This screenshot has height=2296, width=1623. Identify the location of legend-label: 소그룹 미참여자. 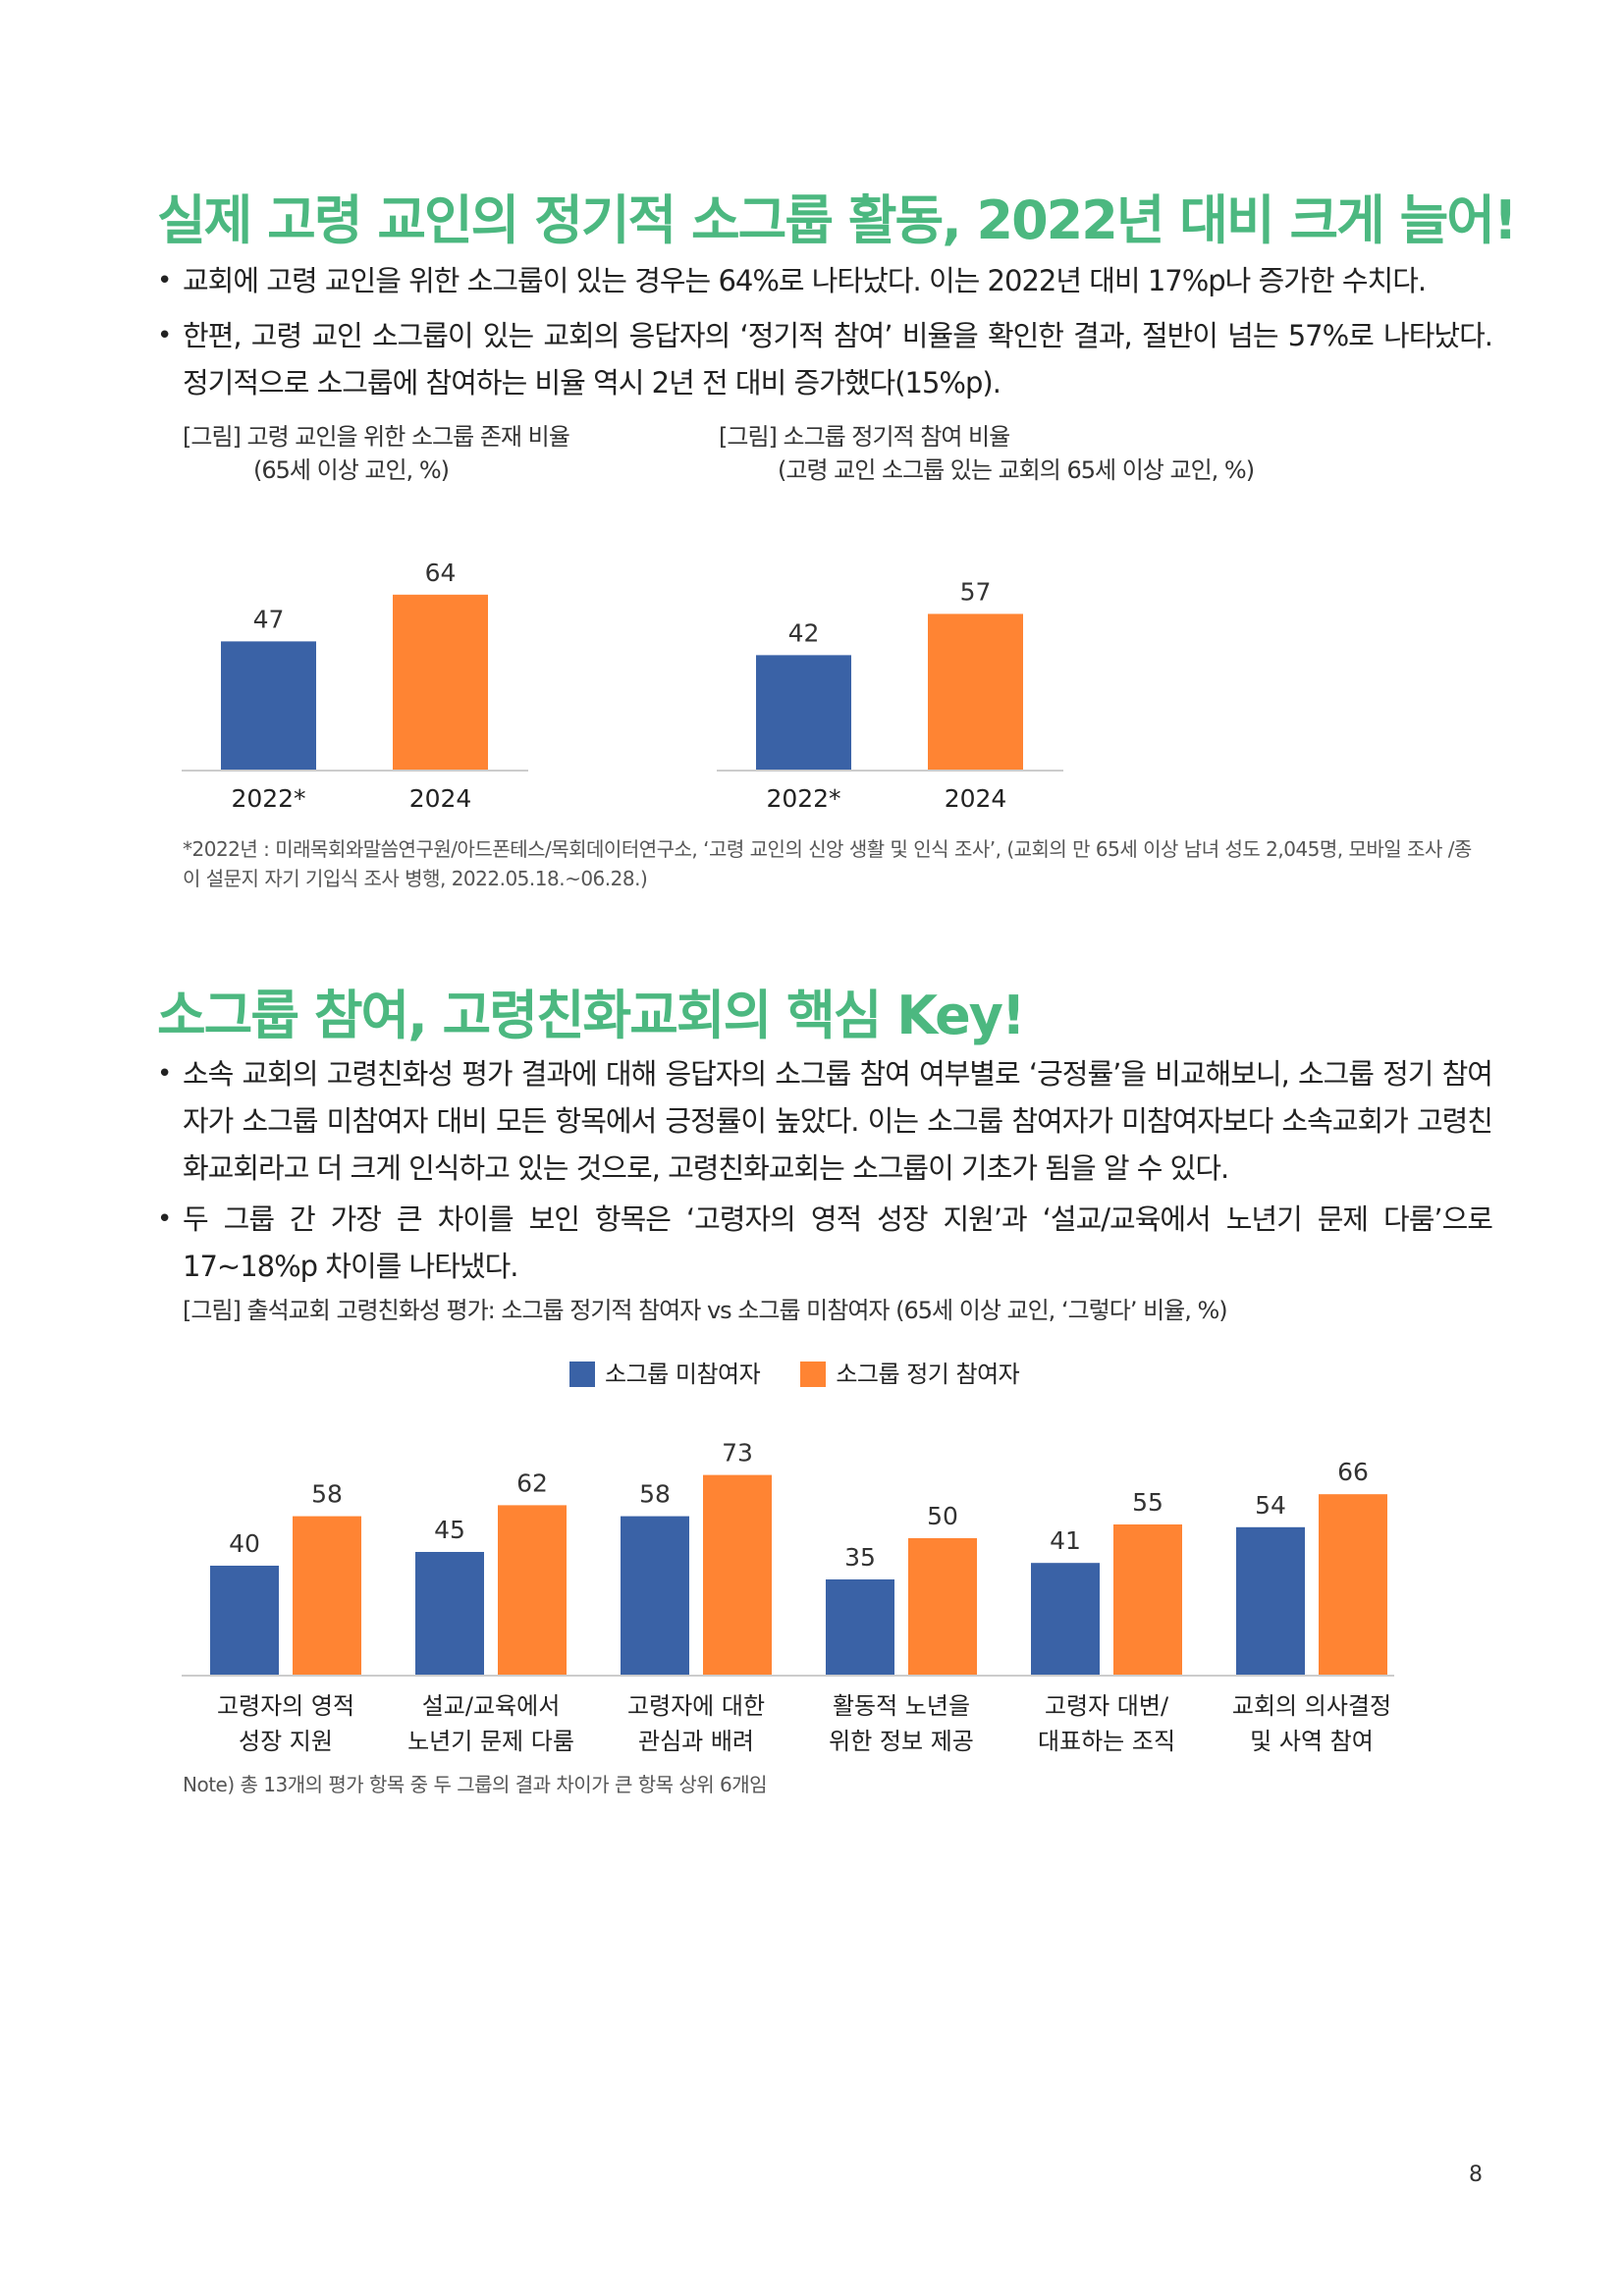
(683, 1374).